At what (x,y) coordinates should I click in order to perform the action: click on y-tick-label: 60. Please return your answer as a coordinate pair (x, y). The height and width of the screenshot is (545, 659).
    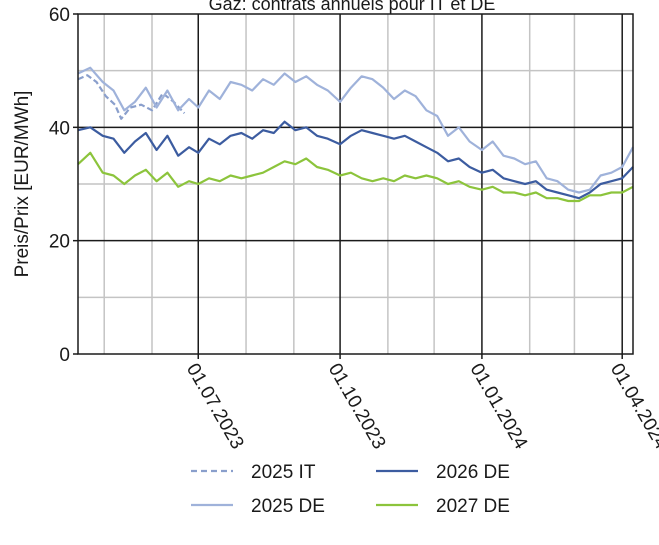
    Looking at the image, I should click on (59, 15).